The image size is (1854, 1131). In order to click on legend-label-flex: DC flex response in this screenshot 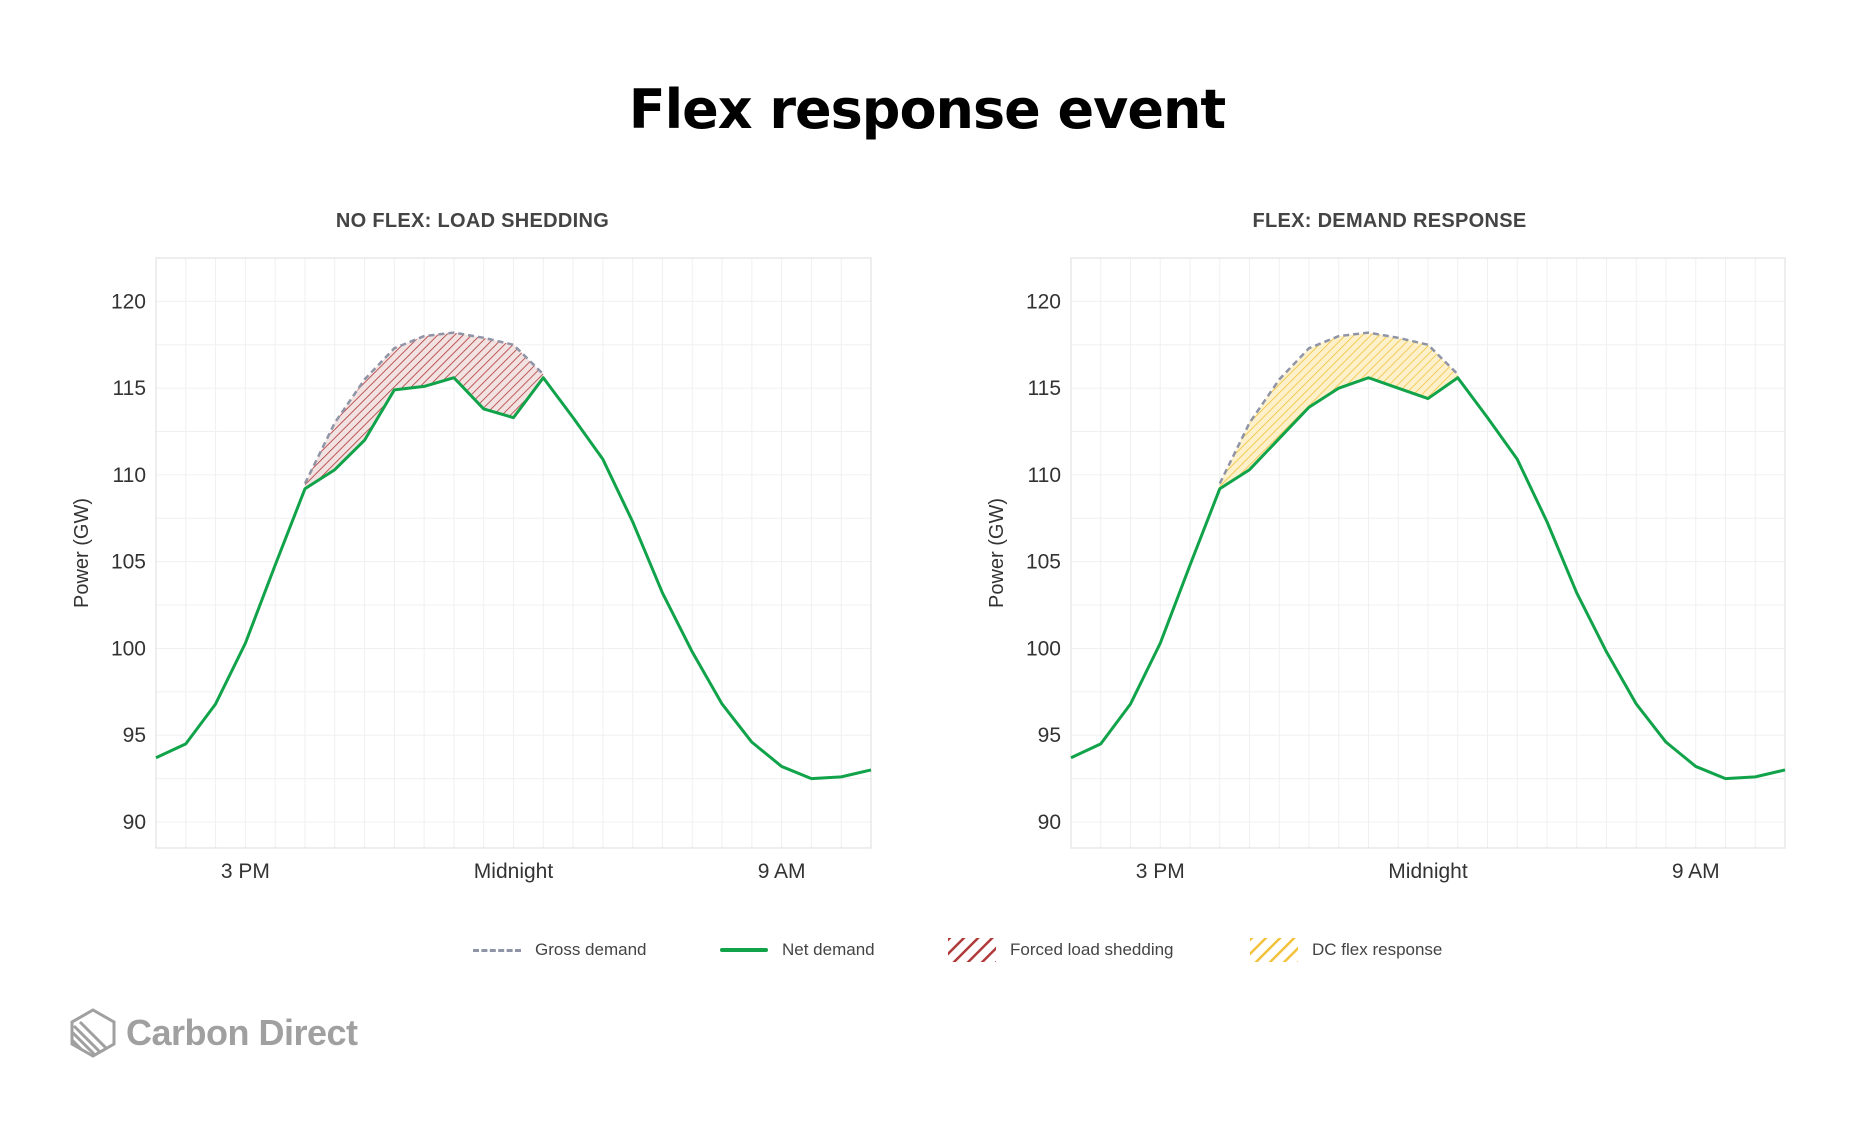, I will do `click(1377, 949)`.